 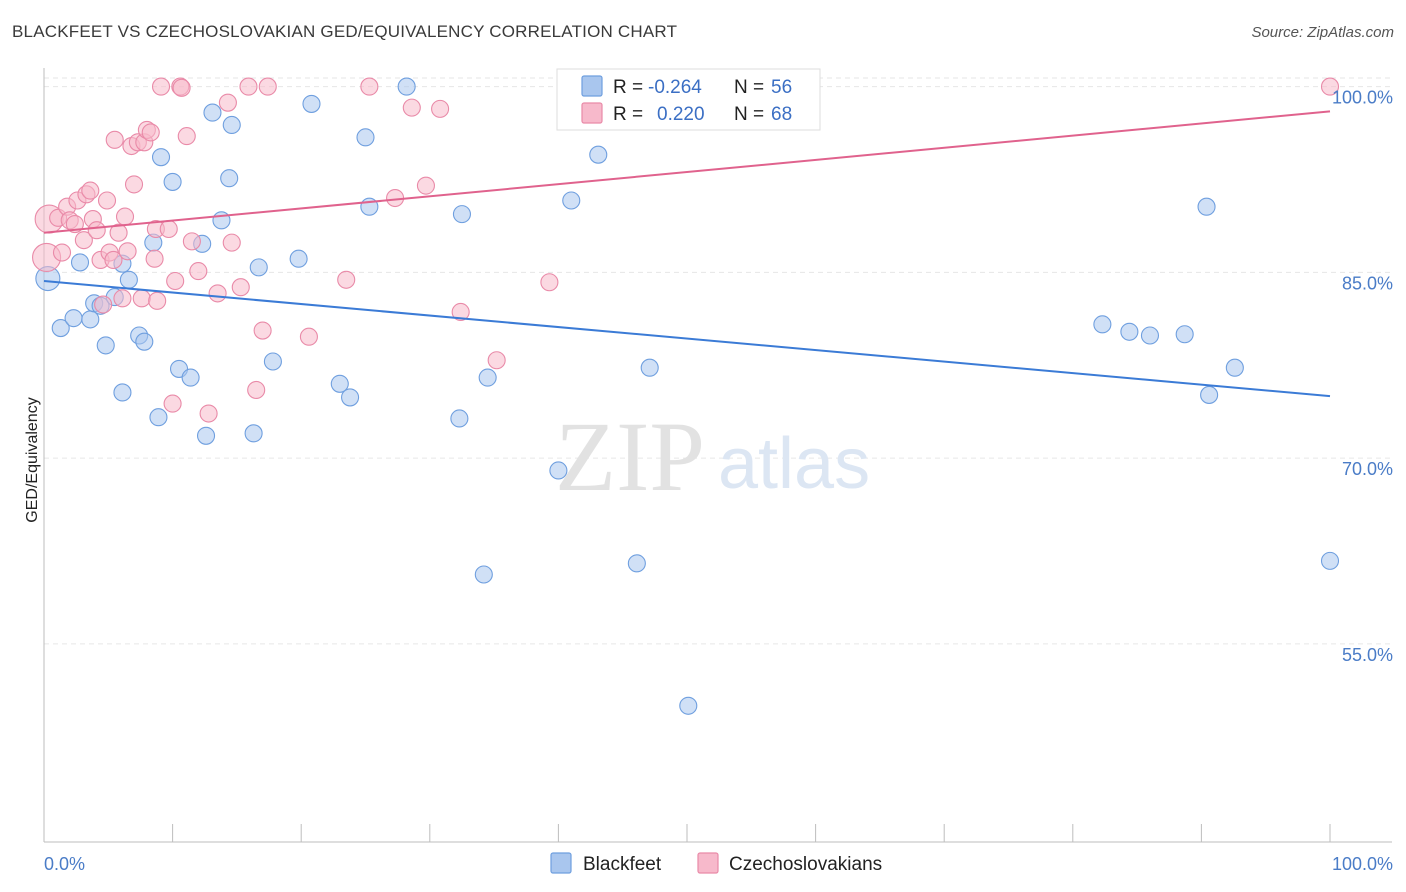 What do you see at coordinates (592, 113) in the screenshot?
I see `legend-swatch-czechoslovakians` at bounding box center [592, 113].